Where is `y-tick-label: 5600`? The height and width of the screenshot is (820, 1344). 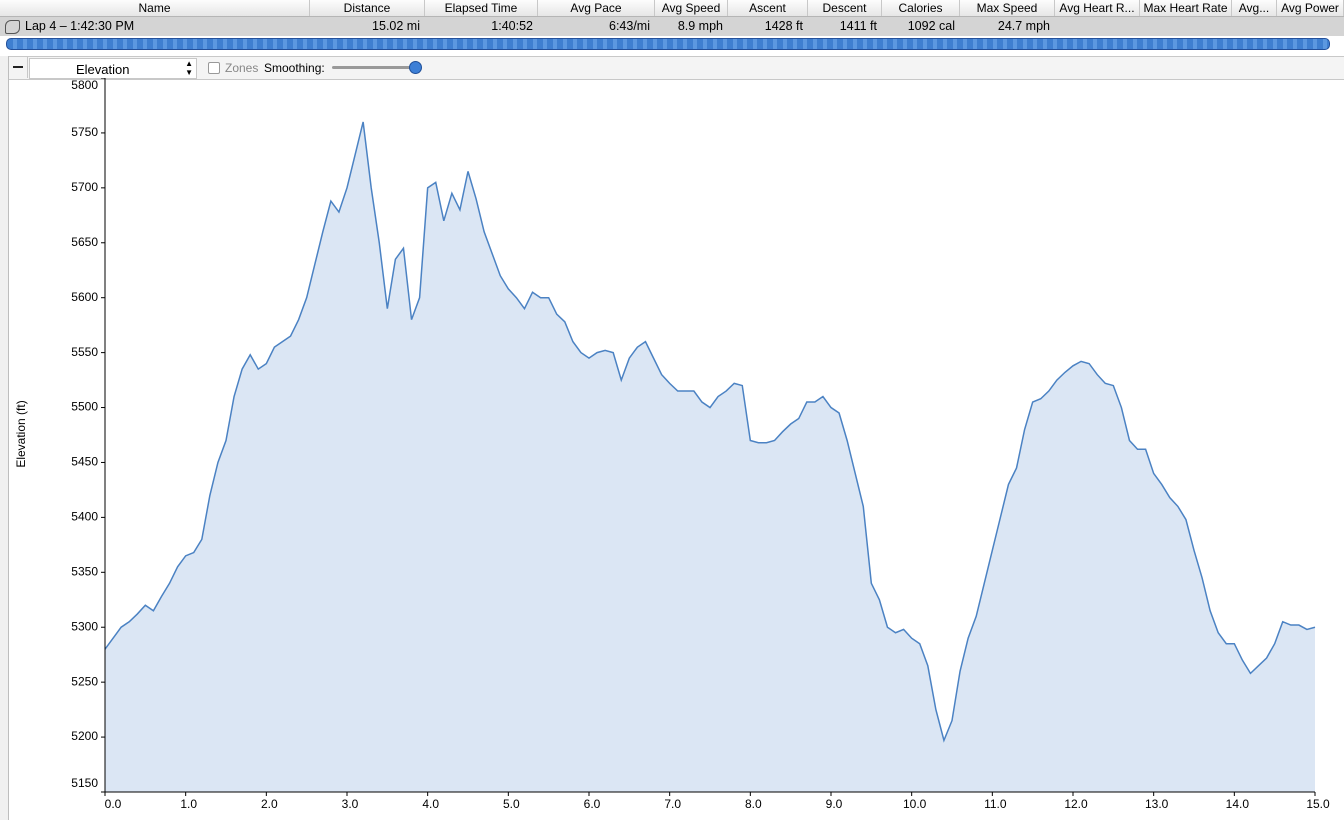
y-tick-label: 5600 is located at coordinates (84, 297).